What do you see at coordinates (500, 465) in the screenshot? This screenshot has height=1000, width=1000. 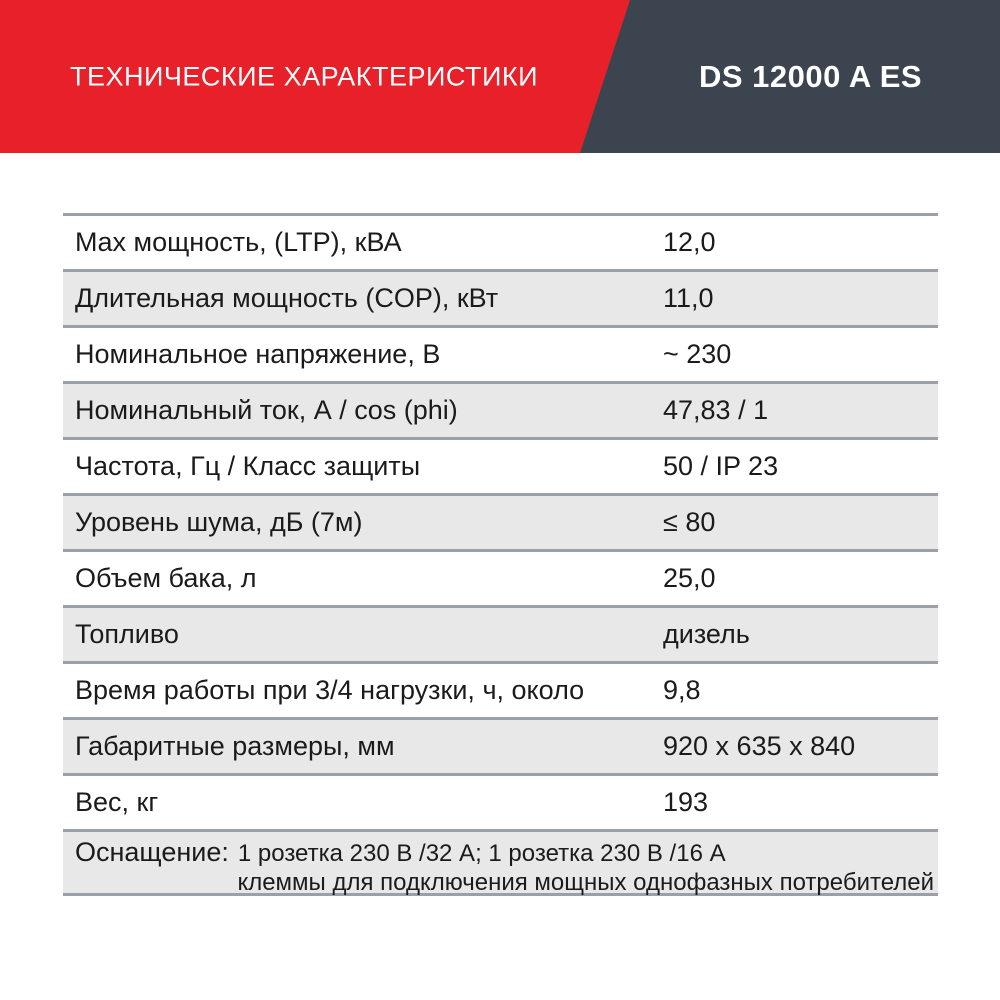 I see `spec-row: Частота, Гц / Класс защиты 50 / IP 23` at bounding box center [500, 465].